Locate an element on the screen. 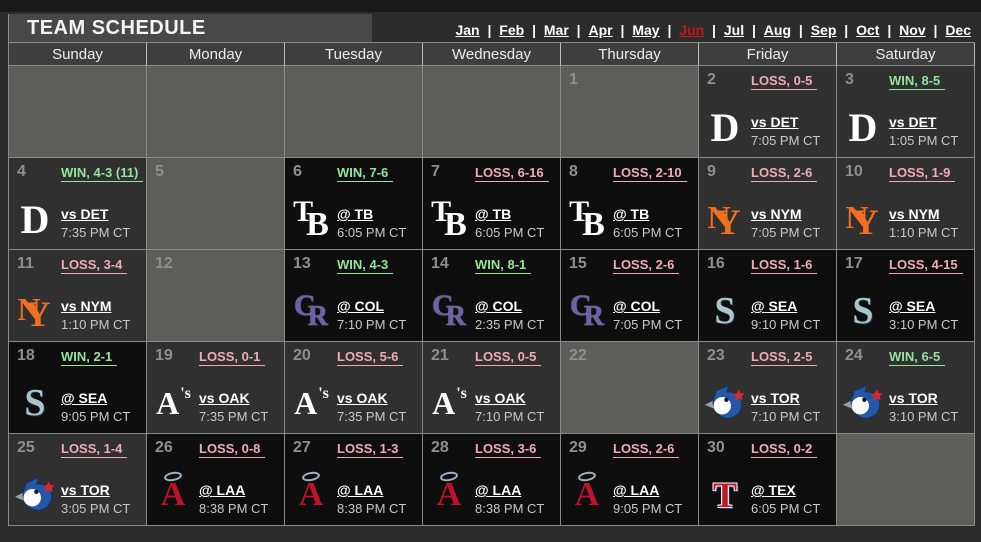 The height and width of the screenshot is (542, 981). game-result-link: WIN, 8-5 is located at coordinates (917, 81).